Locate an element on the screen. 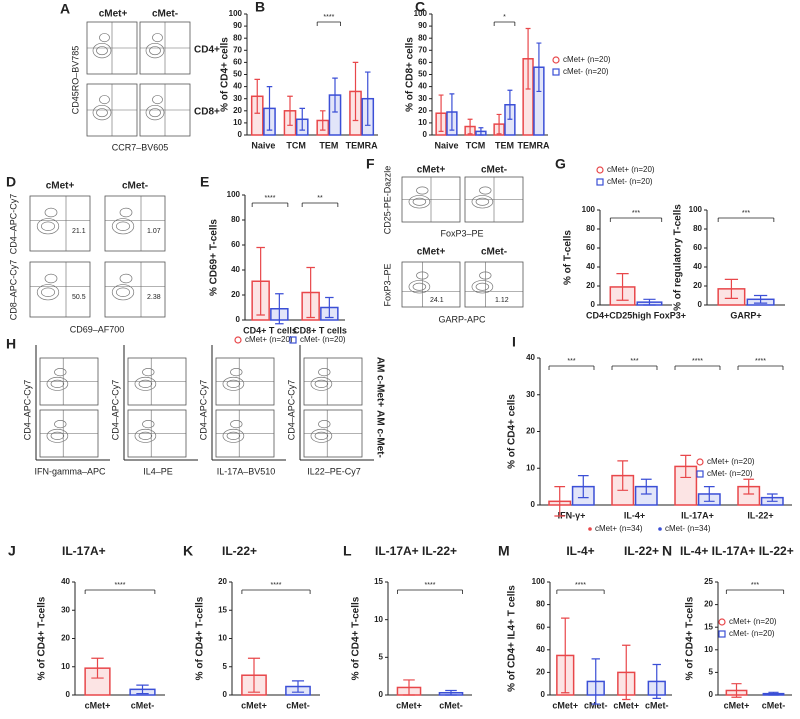 The image size is (800, 719). x-tick-label: TEM is located at coordinates (328, 145).